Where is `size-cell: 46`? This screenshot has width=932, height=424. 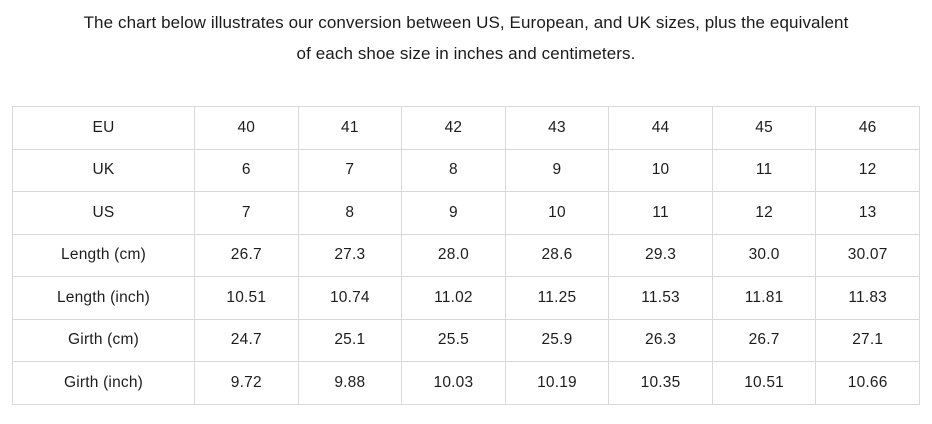
size-cell: 46 is located at coordinates (867, 128).